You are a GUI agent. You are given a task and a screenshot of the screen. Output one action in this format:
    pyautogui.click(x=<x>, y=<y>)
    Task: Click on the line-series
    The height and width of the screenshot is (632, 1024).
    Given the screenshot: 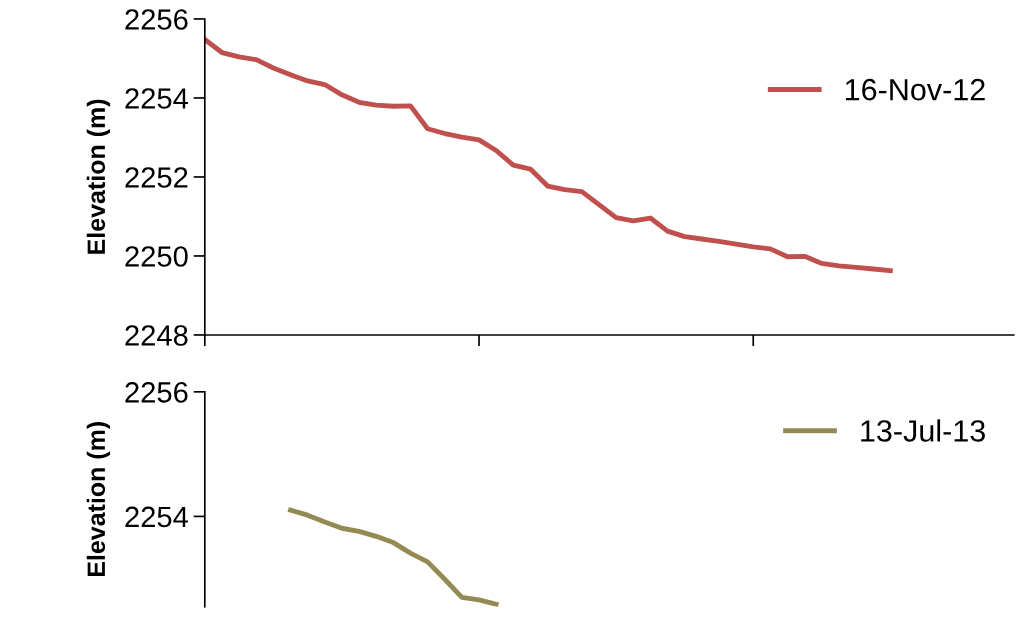 What is the action you would take?
    pyautogui.click(x=393, y=557)
    